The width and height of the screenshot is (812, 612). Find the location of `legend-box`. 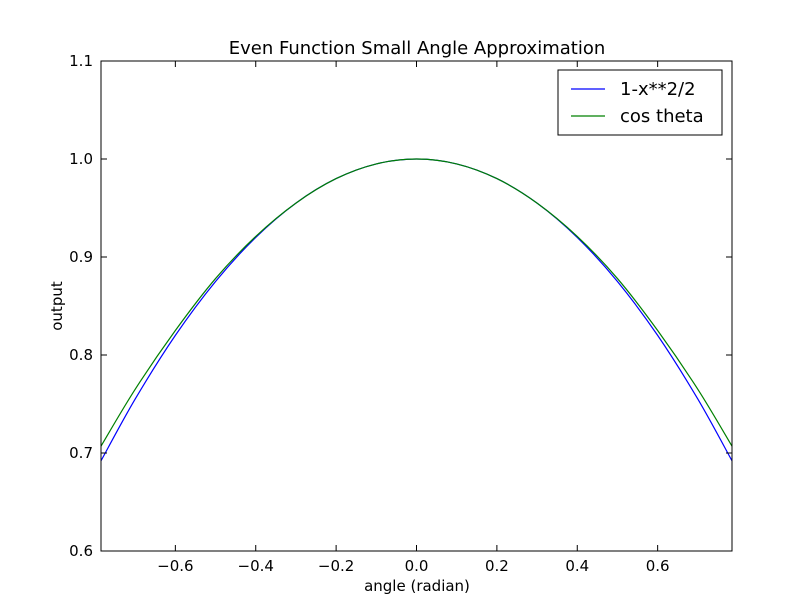

legend-box is located at coordinates (640, 102).